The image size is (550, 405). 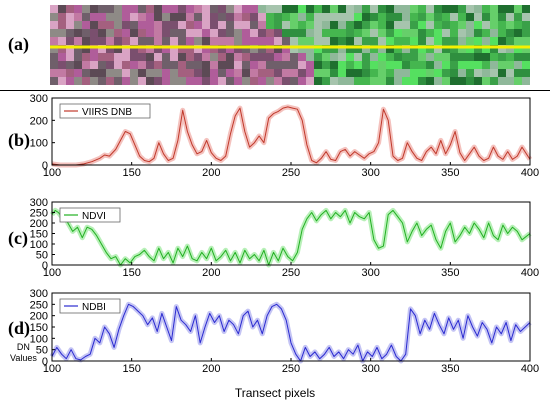 I want to click on y-axis-unit-label: DN Values, so click(x=23, y=353).